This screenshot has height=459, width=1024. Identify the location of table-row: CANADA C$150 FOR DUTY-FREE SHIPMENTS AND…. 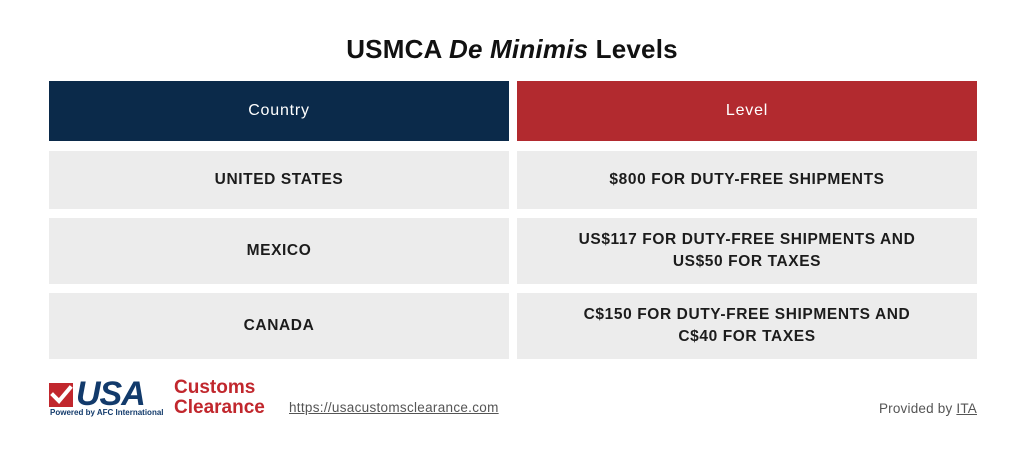
(513, 326).